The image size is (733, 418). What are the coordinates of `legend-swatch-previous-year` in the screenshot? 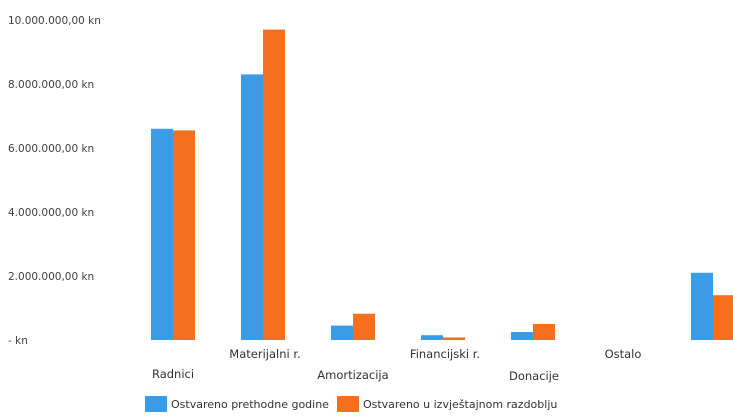 It's located at (156, 404).